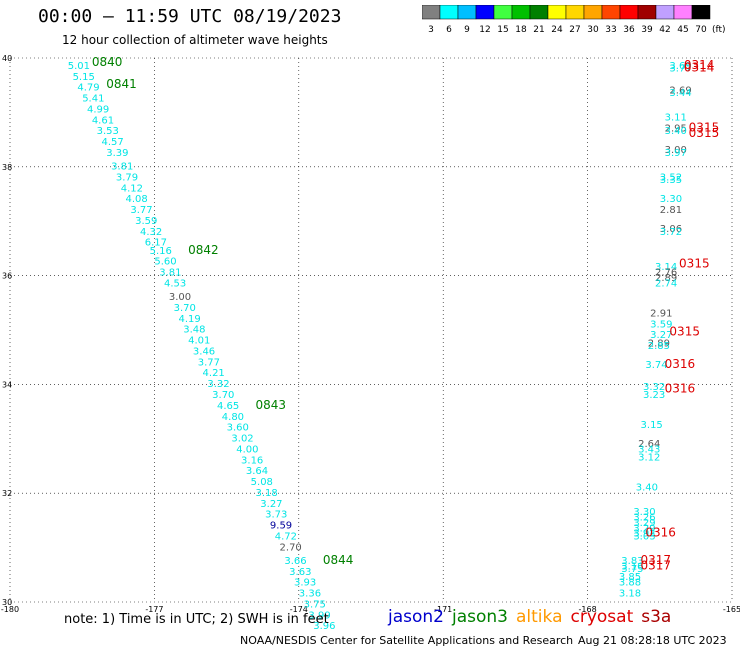 This screenshot has height=650, width=740. Describe the element at coordinates (654, 387) in the screenshot. I see `swh-value: 3.32` at that location.